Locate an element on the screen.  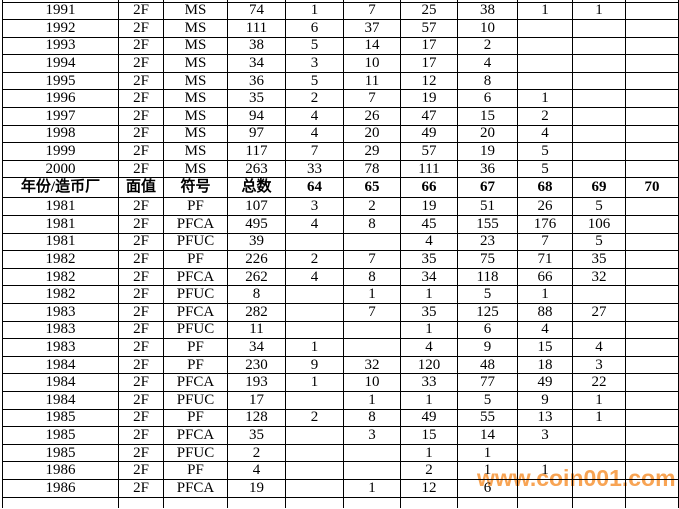
table-row: 1981 2F PFCA 495 4 8 45 155 176 106 is located at coordinates (340, 224).